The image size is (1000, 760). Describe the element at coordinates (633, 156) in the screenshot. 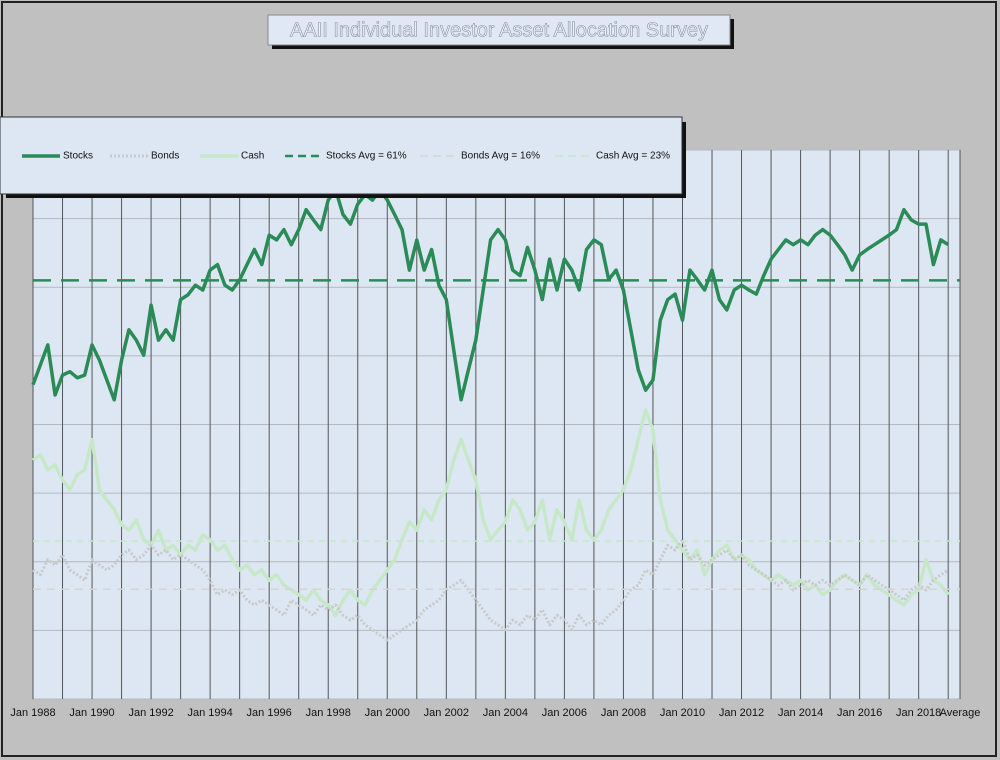

I see `legend-label: Cash Avg = 23%` at that location.